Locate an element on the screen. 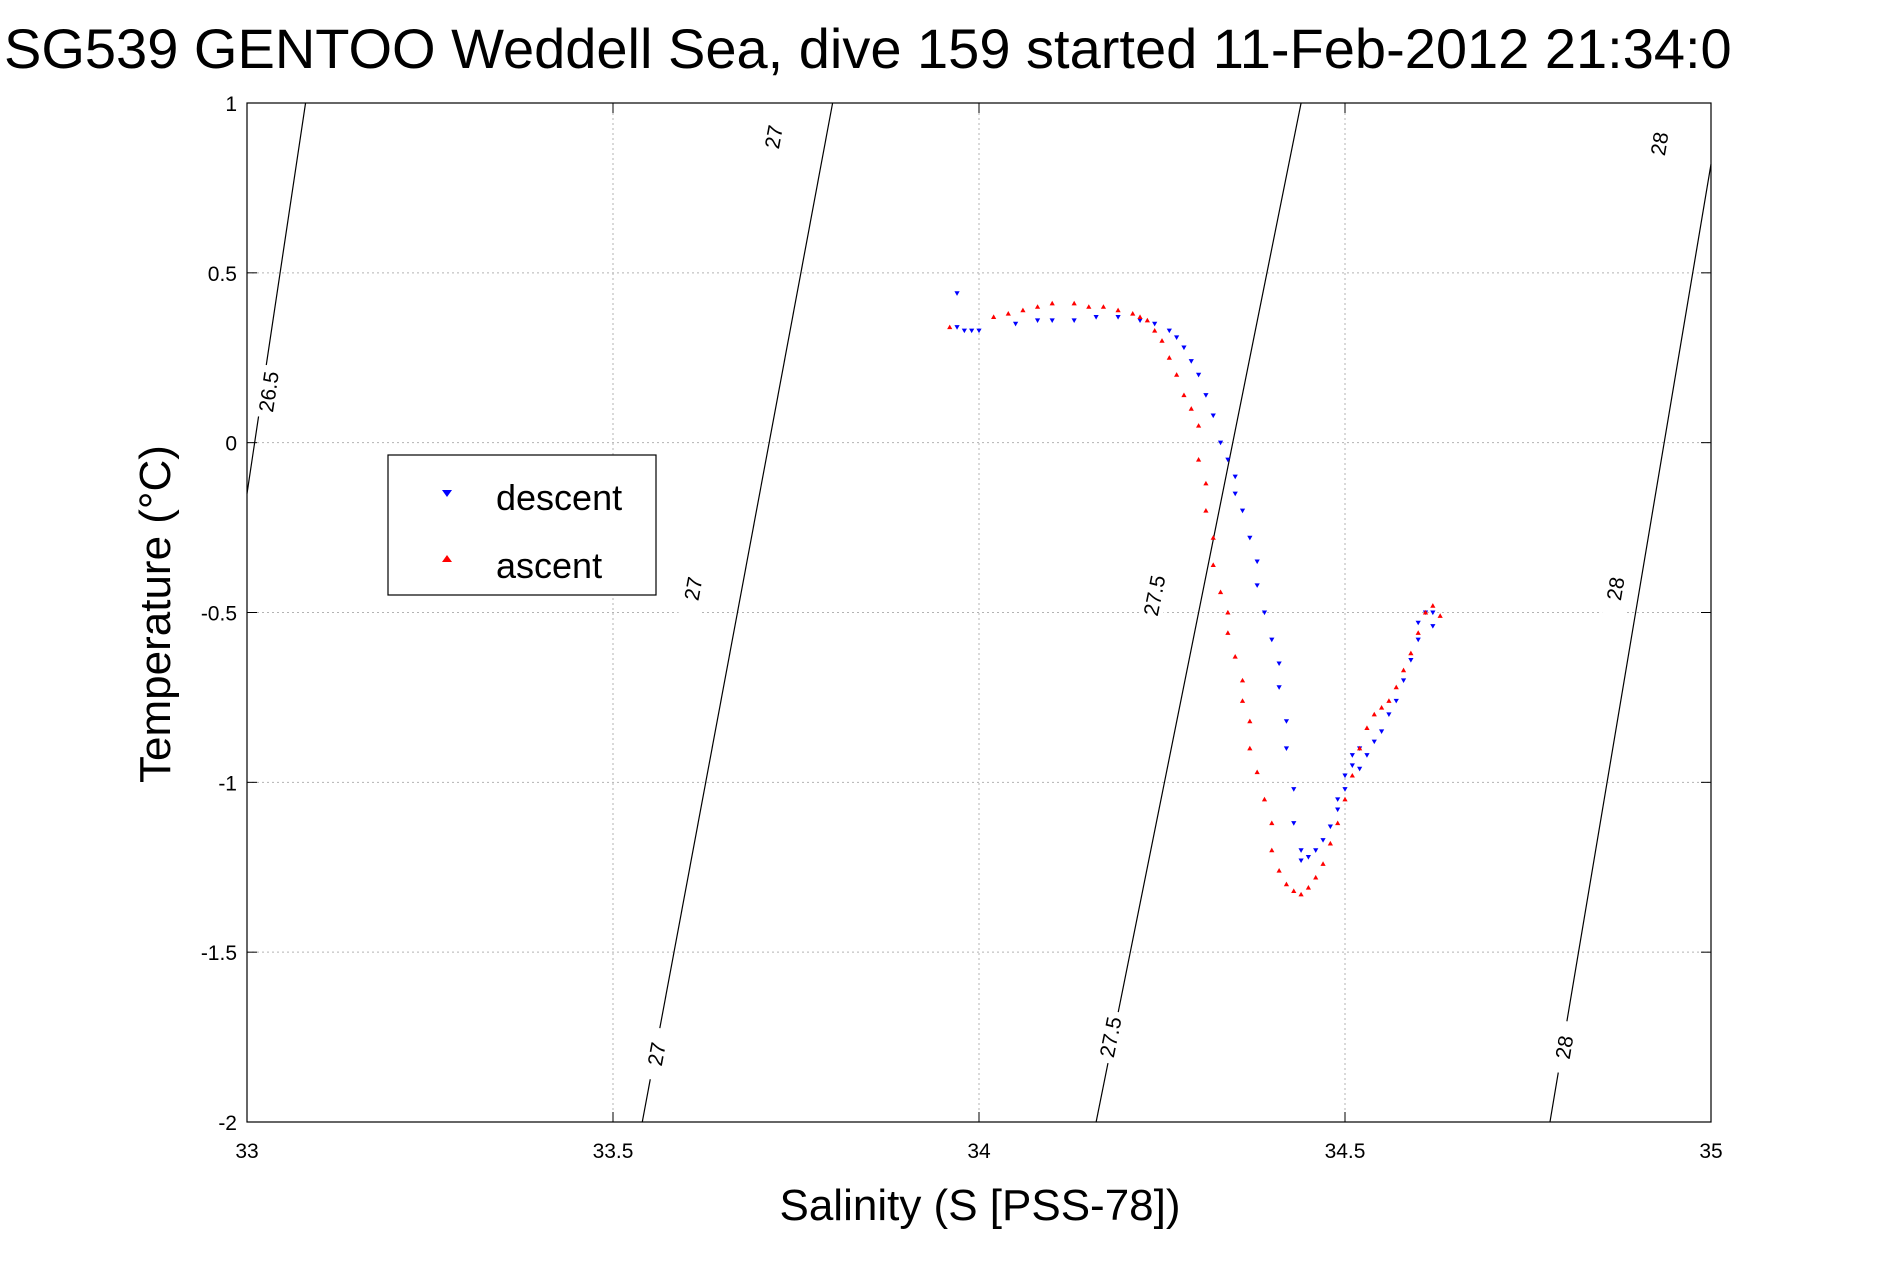 The height and width of the screenshot is (1262, 1891). y-tick-label: -0.5 is located at coordinates (219, 614).